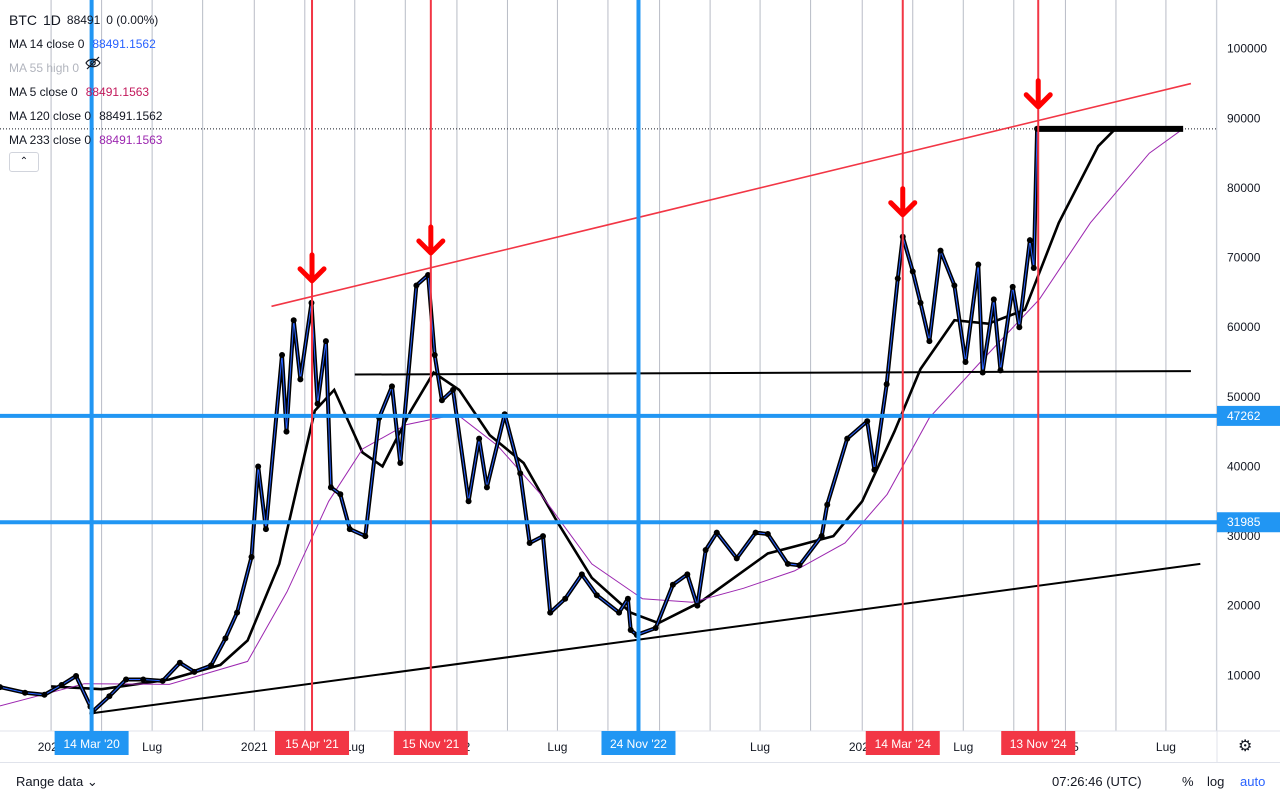 The height and width of the screenshot is (801, 1280). What do you see at coordinates (93, 63) in the screenshot?
I see `eye-off-icon` at bounding box center [93, 63].